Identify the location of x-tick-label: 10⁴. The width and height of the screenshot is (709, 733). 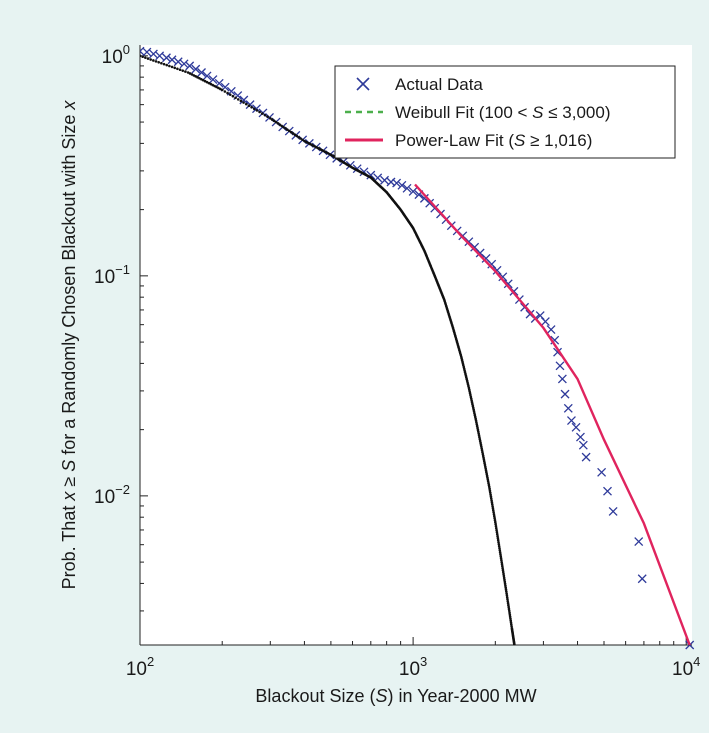
(686, 667).